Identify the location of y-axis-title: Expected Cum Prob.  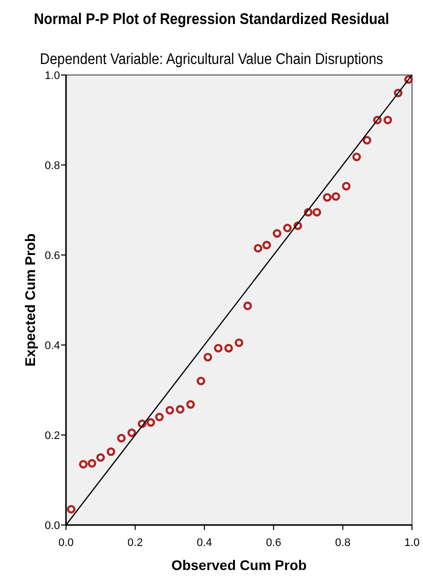
(30, 300).